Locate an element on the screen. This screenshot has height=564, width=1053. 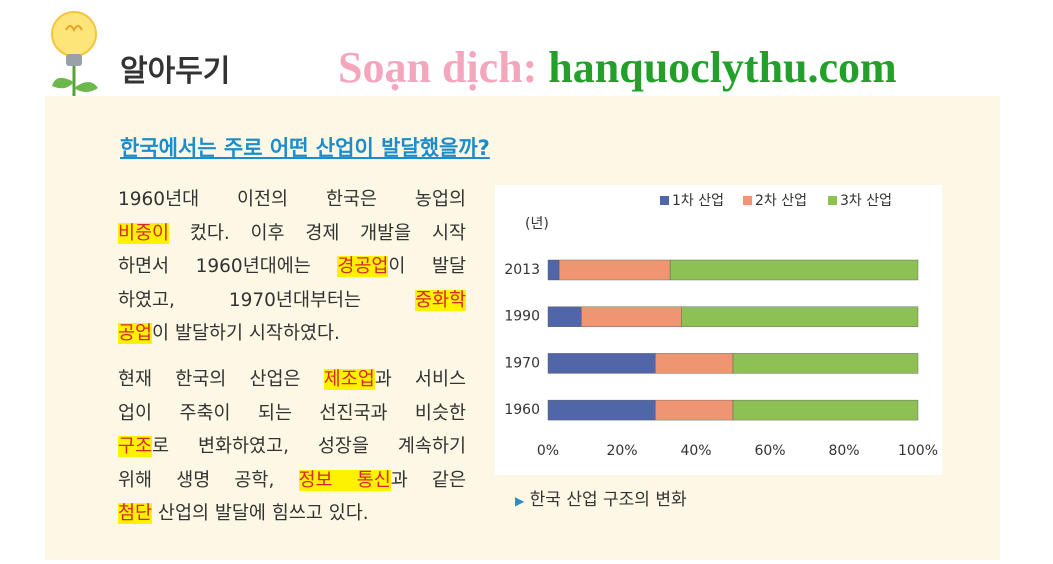
text-line: 업이 주축이 되는 선진국과 비슷한 is located at coordinates (292, 414).